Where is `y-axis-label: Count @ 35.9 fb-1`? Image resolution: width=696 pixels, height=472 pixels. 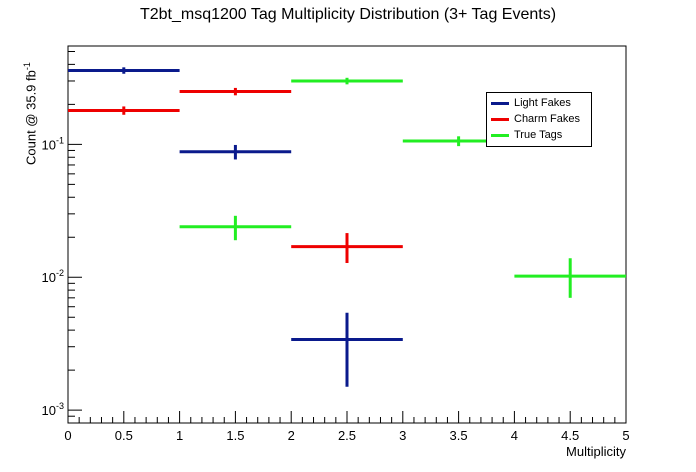
y-axis-label: Count @ 35.9 fb-1 is located at coordinates (30, 113).